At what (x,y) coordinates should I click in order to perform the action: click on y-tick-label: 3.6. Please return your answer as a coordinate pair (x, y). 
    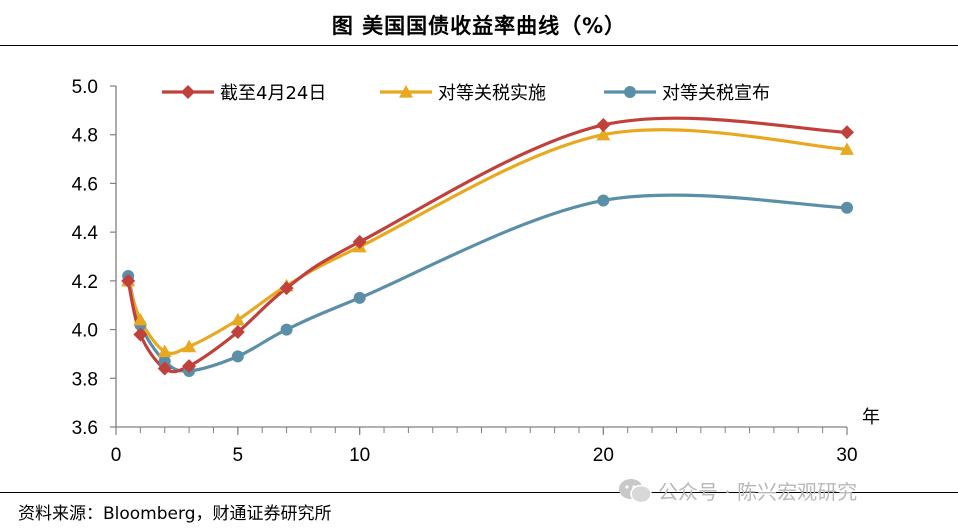
    Looking at the image, I should click on (85, 428).